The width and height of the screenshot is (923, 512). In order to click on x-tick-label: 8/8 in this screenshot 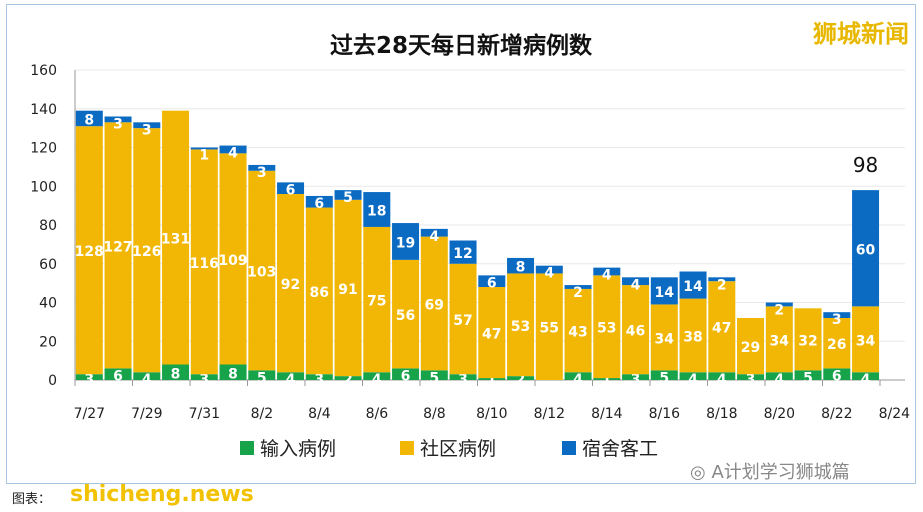, I will do `click(434, 414)`.